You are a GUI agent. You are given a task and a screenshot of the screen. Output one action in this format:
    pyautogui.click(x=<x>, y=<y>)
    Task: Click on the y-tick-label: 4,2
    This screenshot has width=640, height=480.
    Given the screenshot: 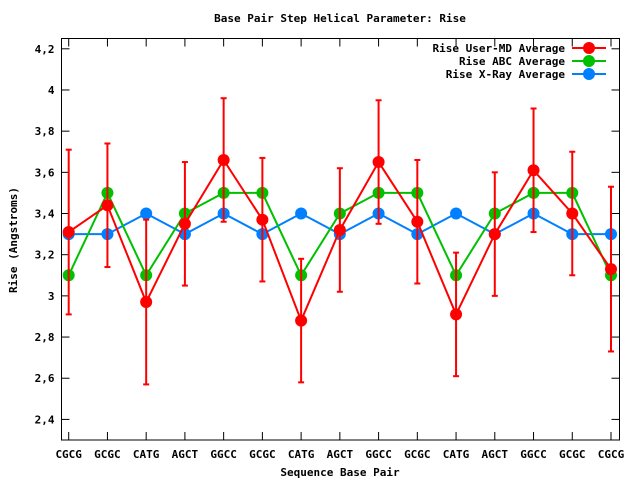 What is the action you would take?
    pyautogui.click(x=45, y=49)
    